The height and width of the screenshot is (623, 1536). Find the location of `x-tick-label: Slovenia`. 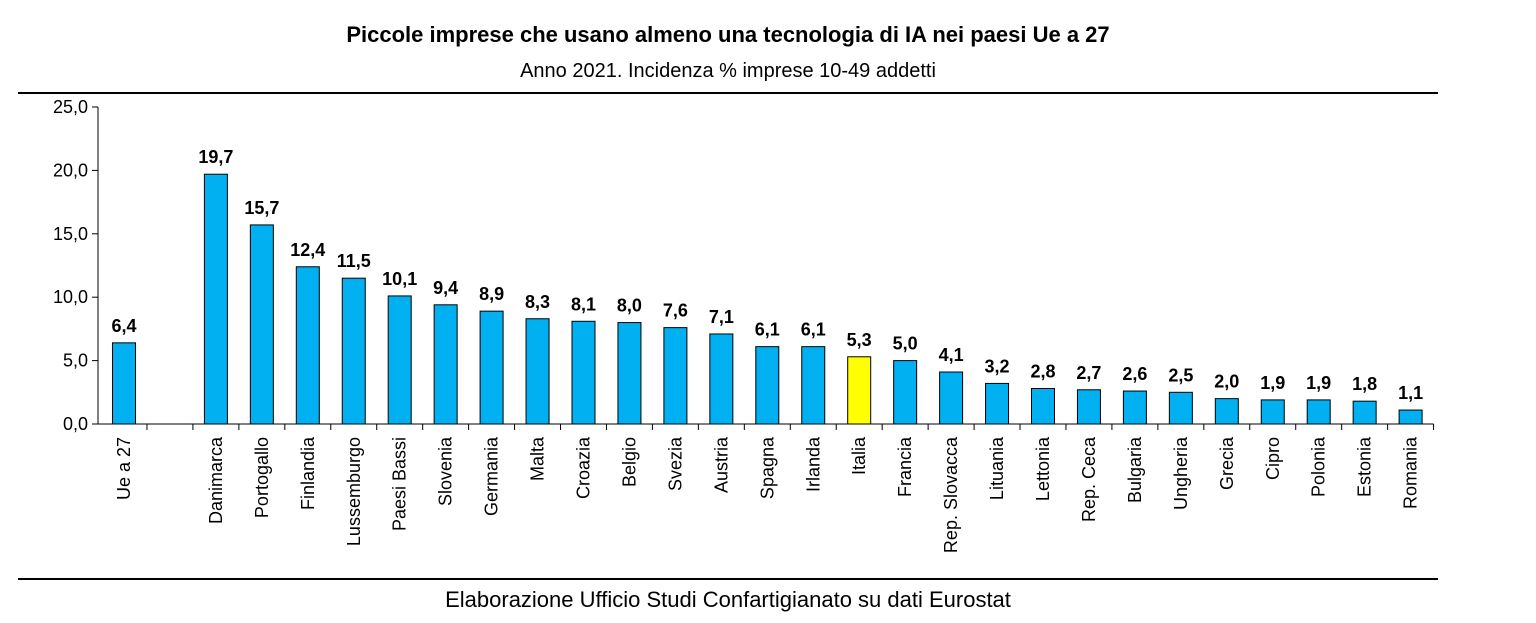

x-tick-label: Slovenia is located at coordinates (446, 471).